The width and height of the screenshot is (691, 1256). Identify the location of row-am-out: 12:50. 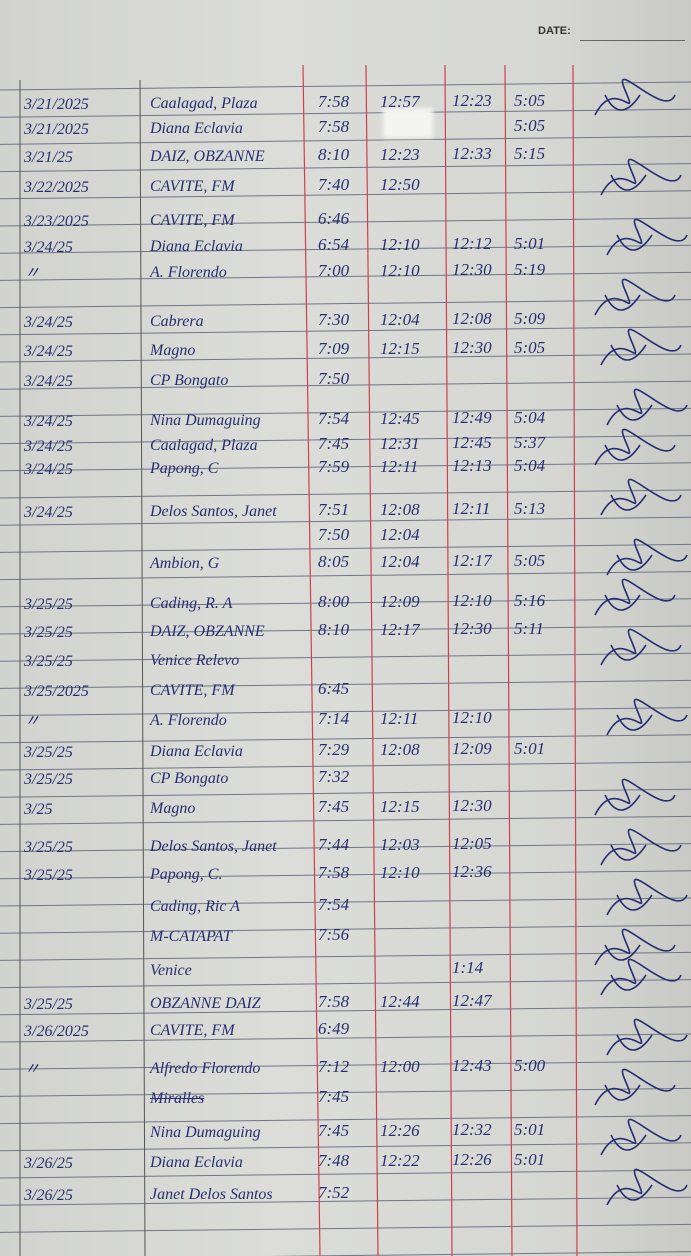
(400, 184).